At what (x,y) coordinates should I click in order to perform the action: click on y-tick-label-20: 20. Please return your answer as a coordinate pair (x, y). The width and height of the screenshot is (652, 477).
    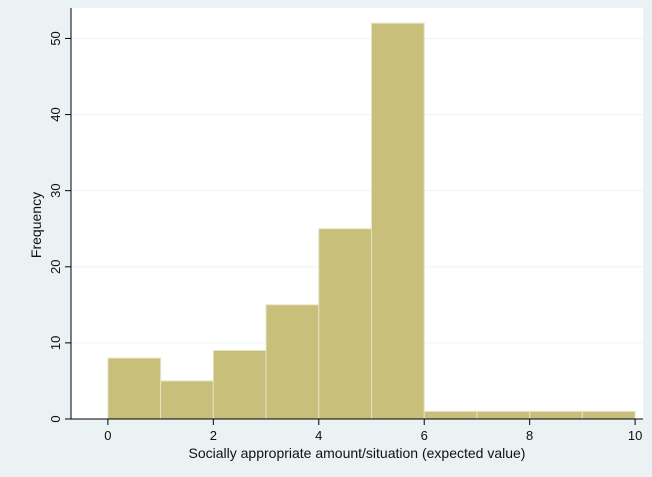
    Looking at the image, I should click on (55, 267).